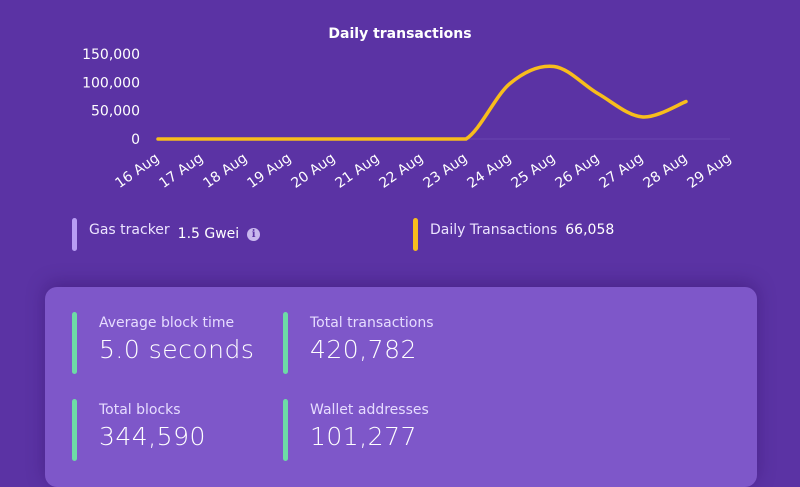 This screenshot has width=800, height=487. What do you see at coordinates (225, 171) in the screenshot?
I see `x-tick-label: 18 Aug` at bounding box center [225, 171].